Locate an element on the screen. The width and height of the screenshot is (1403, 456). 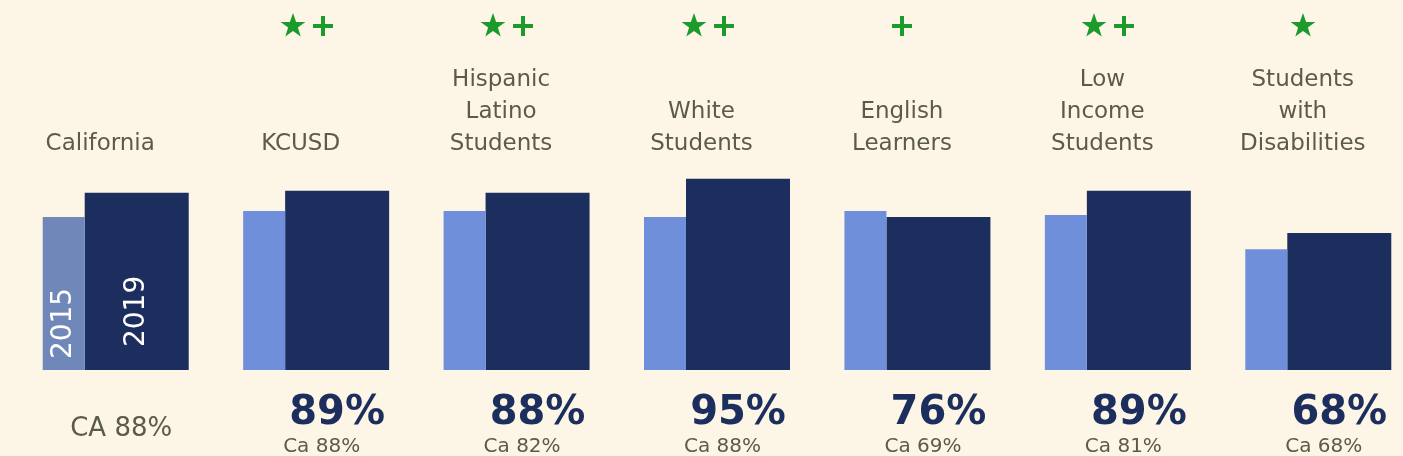
x-tick-label: English Learners is located at coordinates (901, 126).